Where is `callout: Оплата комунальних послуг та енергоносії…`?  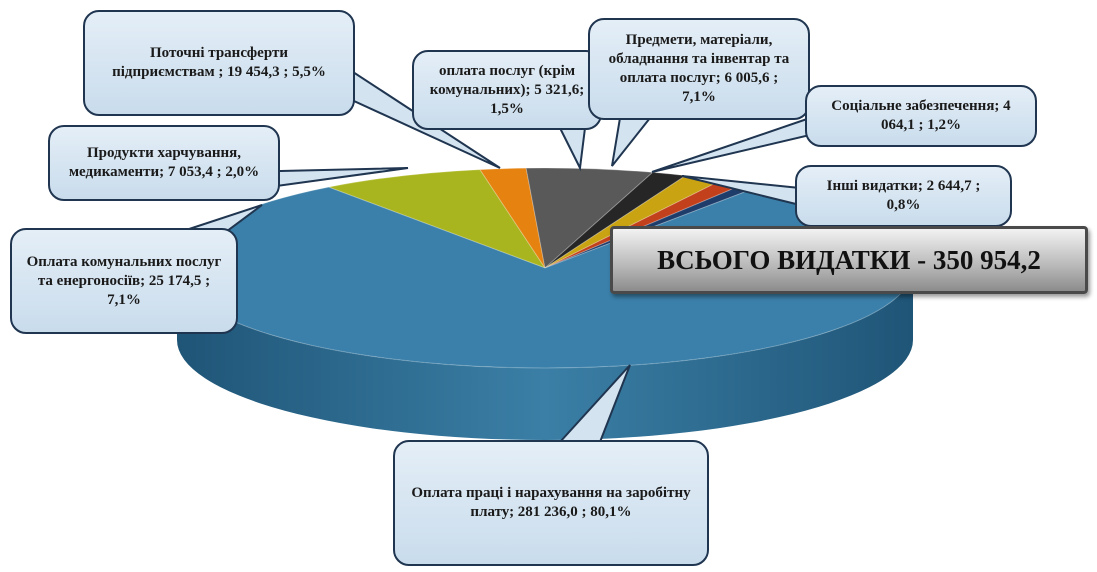 callout: Оплата комунальних послуг та енергоносії… is located at coordinates (124, 281).